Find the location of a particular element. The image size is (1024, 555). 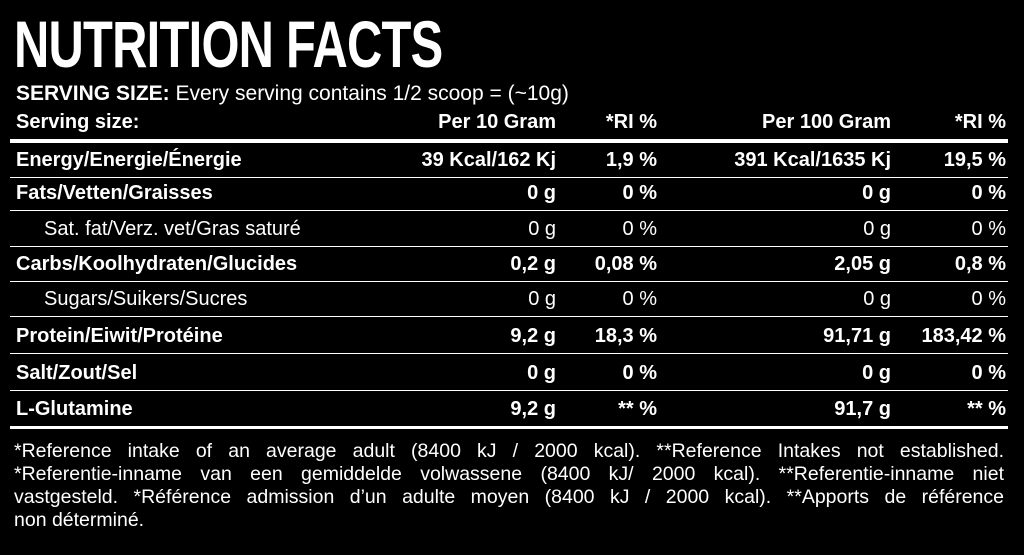

serving-label: SERVING SIZE: is located at coordinates (93, 93).